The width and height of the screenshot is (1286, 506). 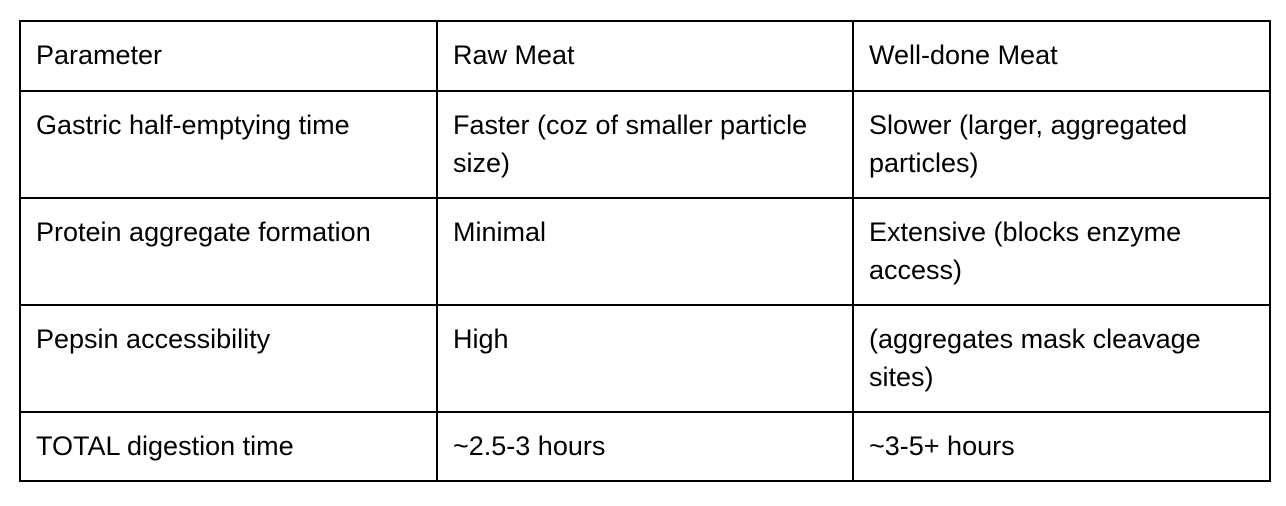 I want to click on header-cell-well-done-meat: Well-done Meat, so click(x=1061, y=56).